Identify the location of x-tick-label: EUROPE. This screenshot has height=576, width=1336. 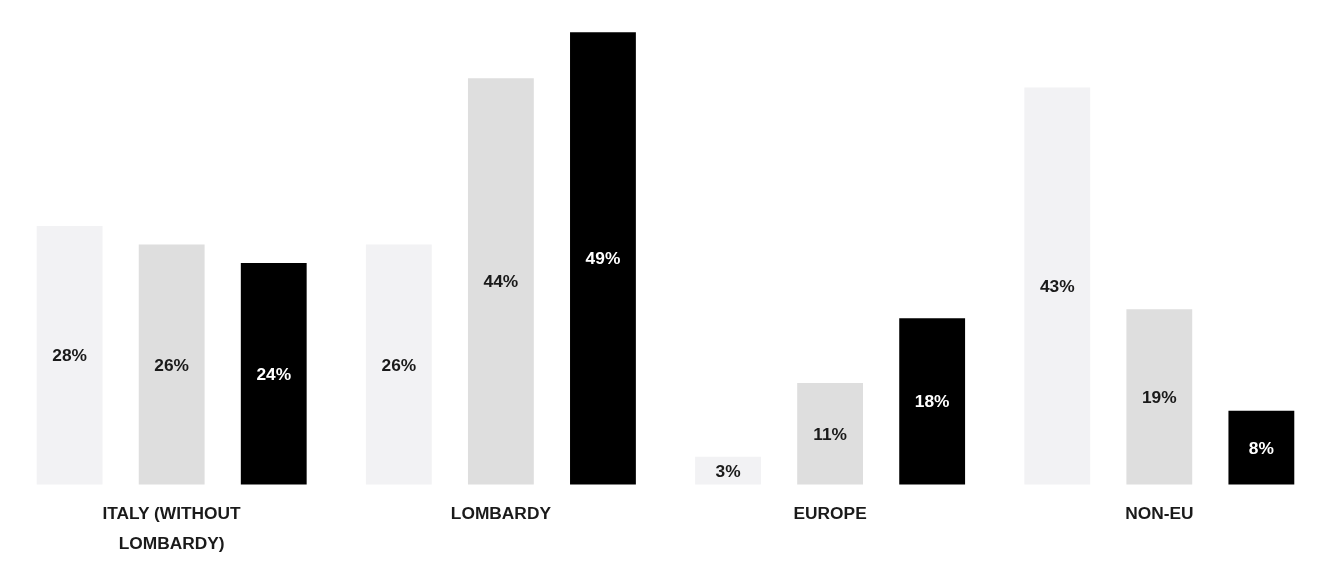
(830, 512).